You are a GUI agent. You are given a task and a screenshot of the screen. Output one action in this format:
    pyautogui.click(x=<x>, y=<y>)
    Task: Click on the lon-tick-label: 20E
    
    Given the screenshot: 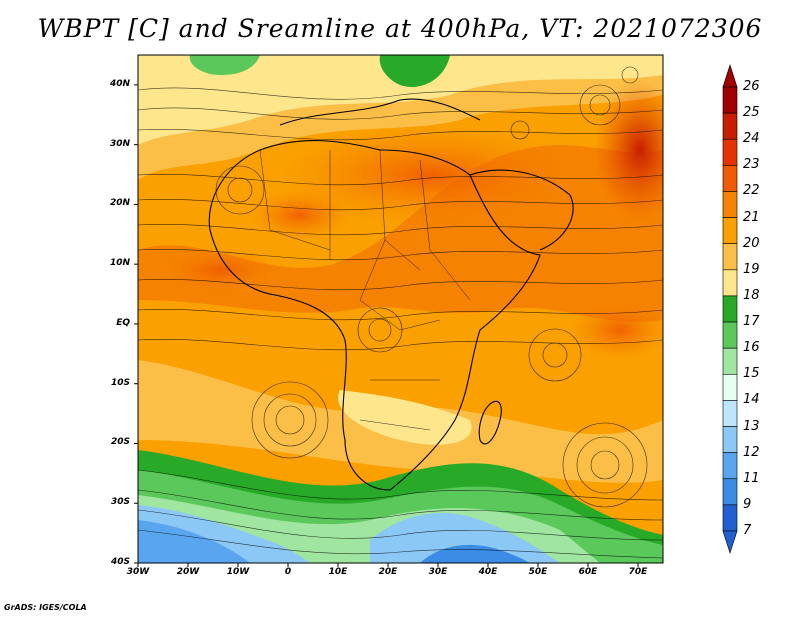 What is the action you would take?
    pyautogui.click(x=388, y=572)
    